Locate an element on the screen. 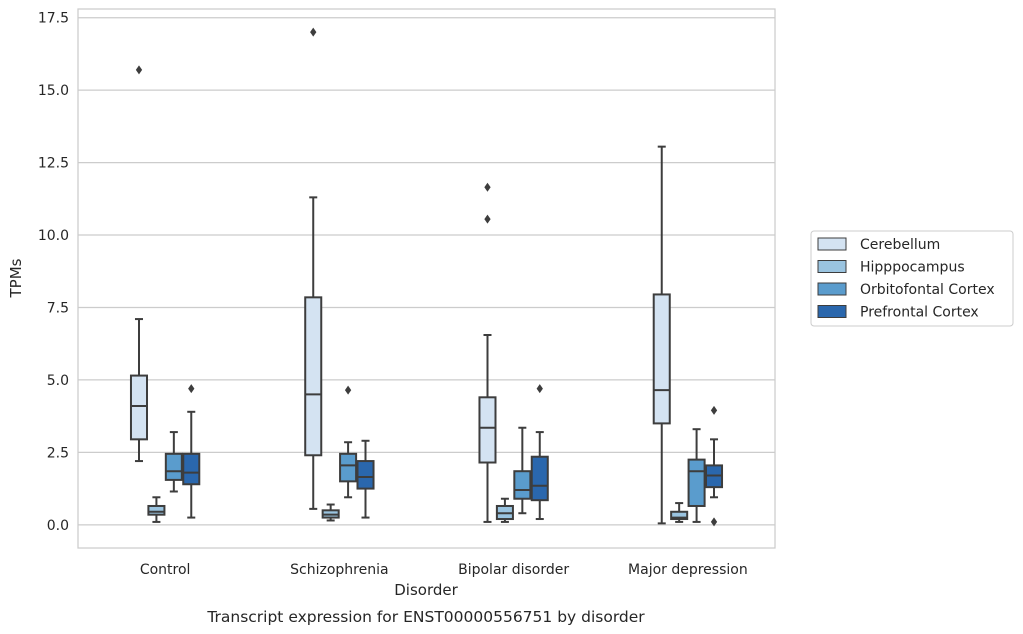 This screenshot has height=634, width=1023. x-tick-label: Bipolar disorder is located at coordinates (513, 570).